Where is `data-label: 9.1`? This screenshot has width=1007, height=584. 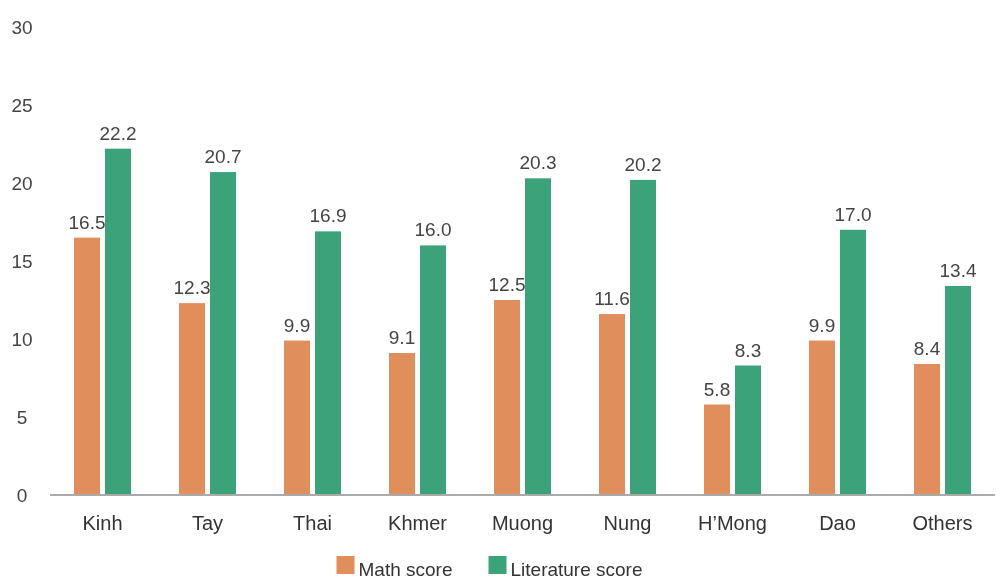
data-label: 9.1 is located at coordinates (402, 338).